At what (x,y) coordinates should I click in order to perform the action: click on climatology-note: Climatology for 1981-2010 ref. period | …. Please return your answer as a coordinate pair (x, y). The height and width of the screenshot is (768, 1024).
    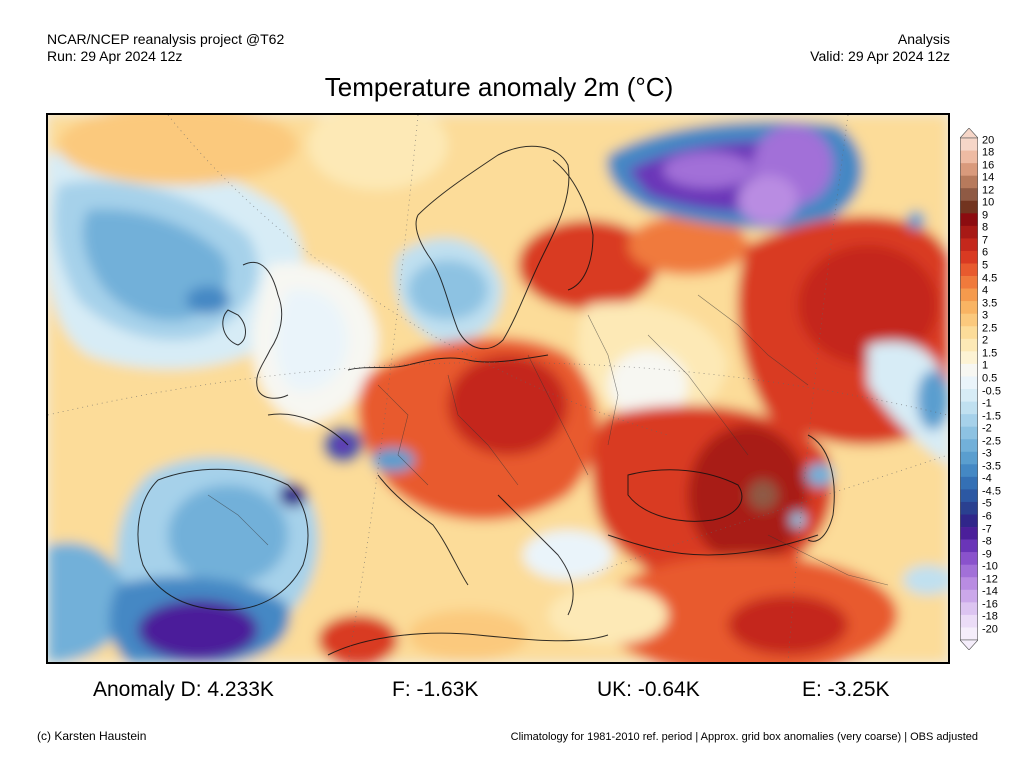
    Looking at the image, I should click on (744, 737).